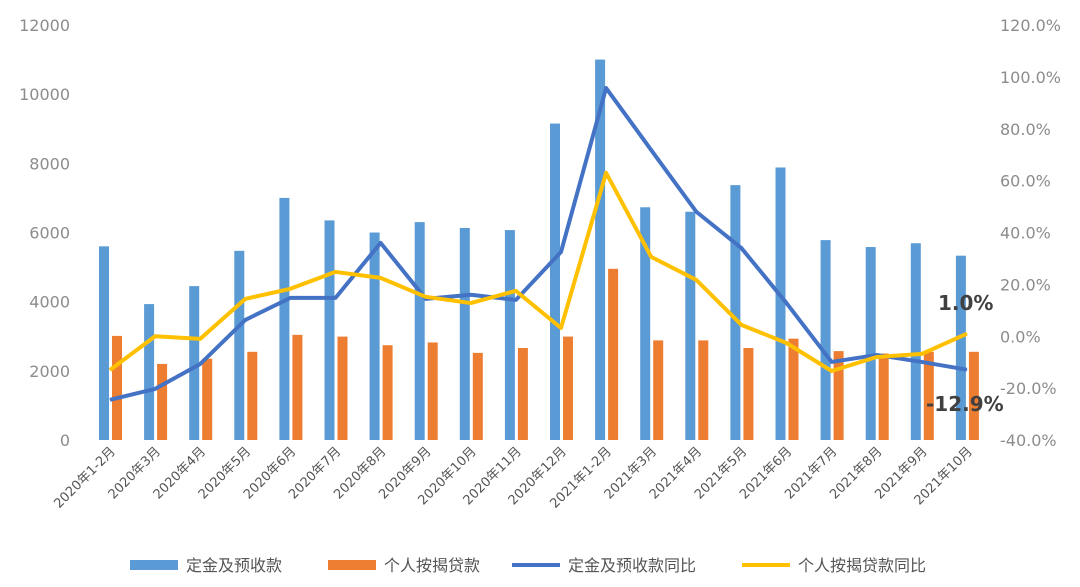 The height and width of the screenshot is (587, 1080). Describe the element at coordinates (432, 565) in the screenshot. I see `legend-label: 个人按揭贷款` at that location.